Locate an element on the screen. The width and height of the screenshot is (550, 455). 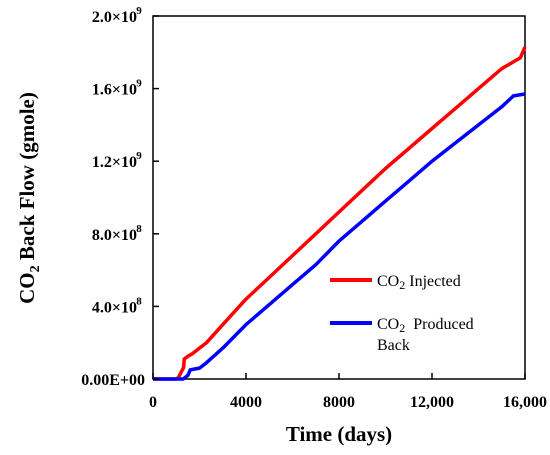
y-axis-title-rest: Back Flow (gmole) is located at coordinates (27, 178).